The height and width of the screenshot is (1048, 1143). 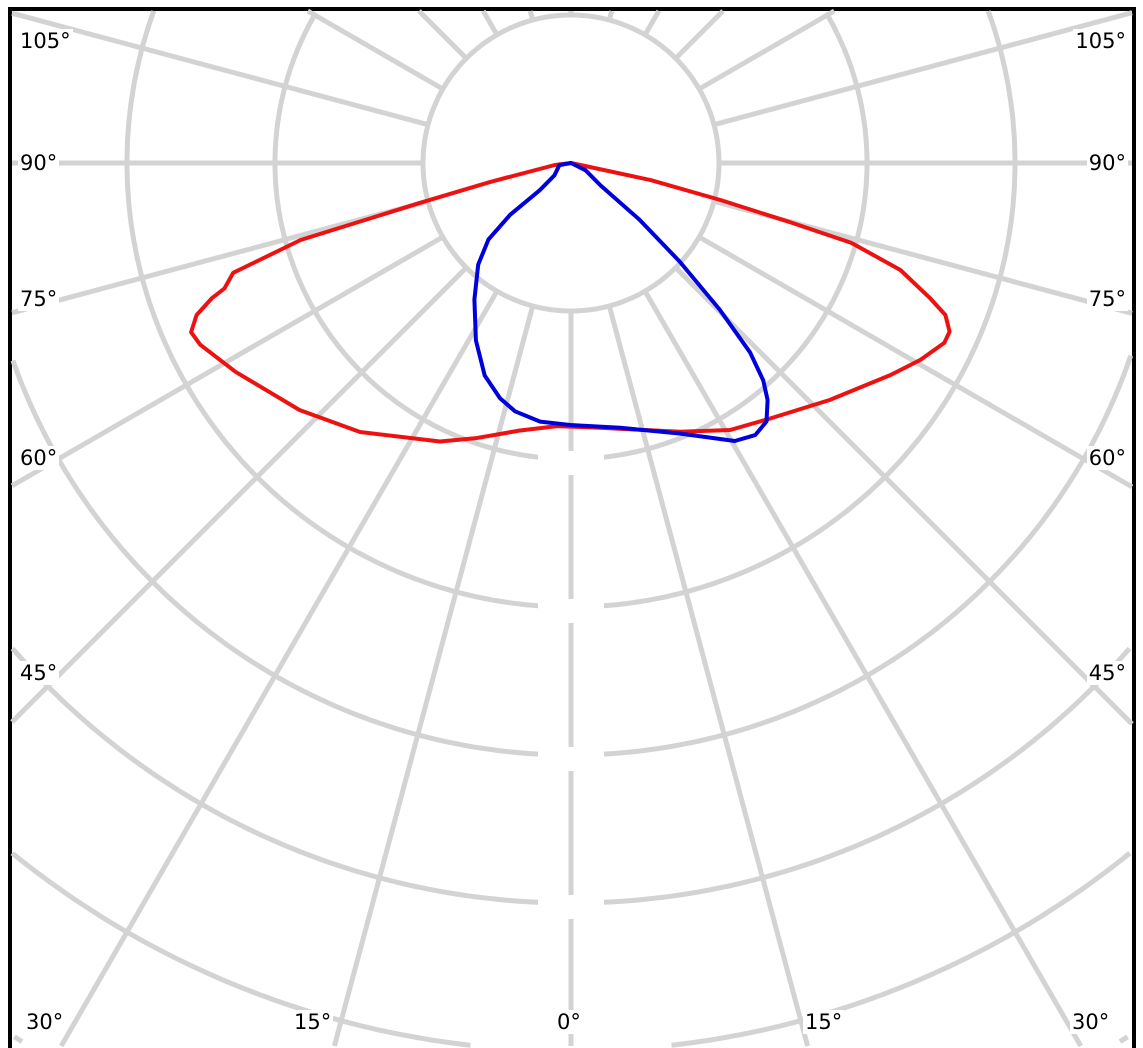 I want to click on angle-label-left-90: 90°, so click(x=39, y=163).